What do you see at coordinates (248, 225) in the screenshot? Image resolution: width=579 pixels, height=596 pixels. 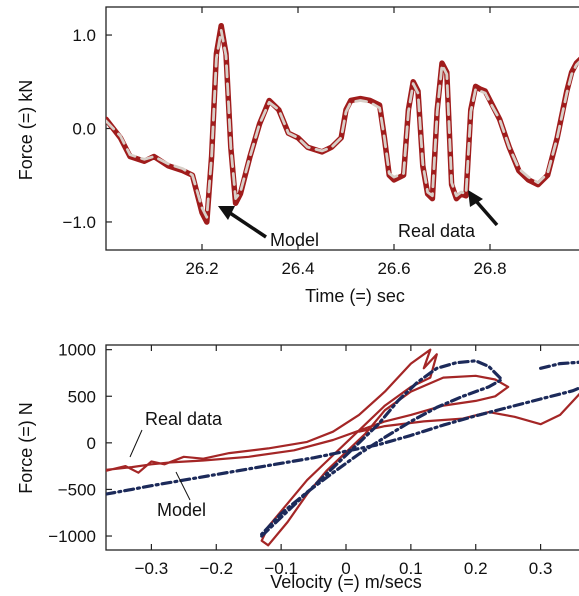 I see `top-model-arrow-line` at bounding box center [248, 225].